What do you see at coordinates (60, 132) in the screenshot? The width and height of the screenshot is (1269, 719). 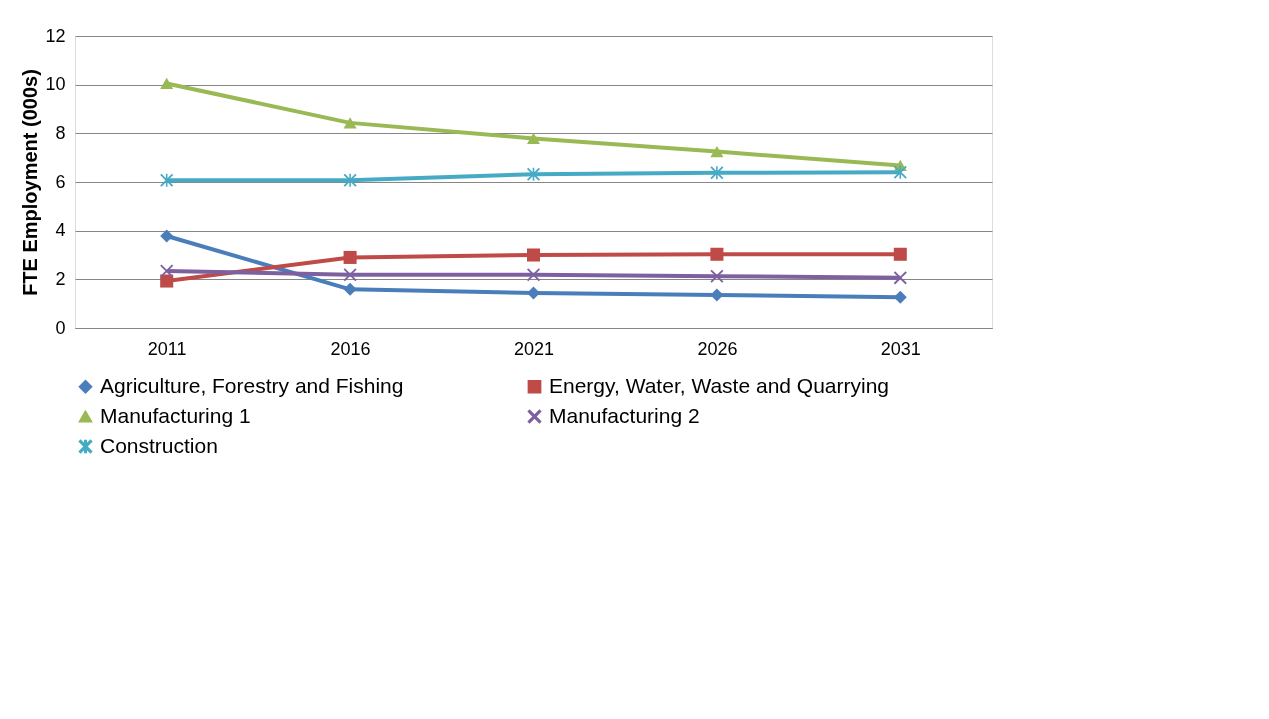 I see `y-tick-label: 8` at bounding box center [60, 132].